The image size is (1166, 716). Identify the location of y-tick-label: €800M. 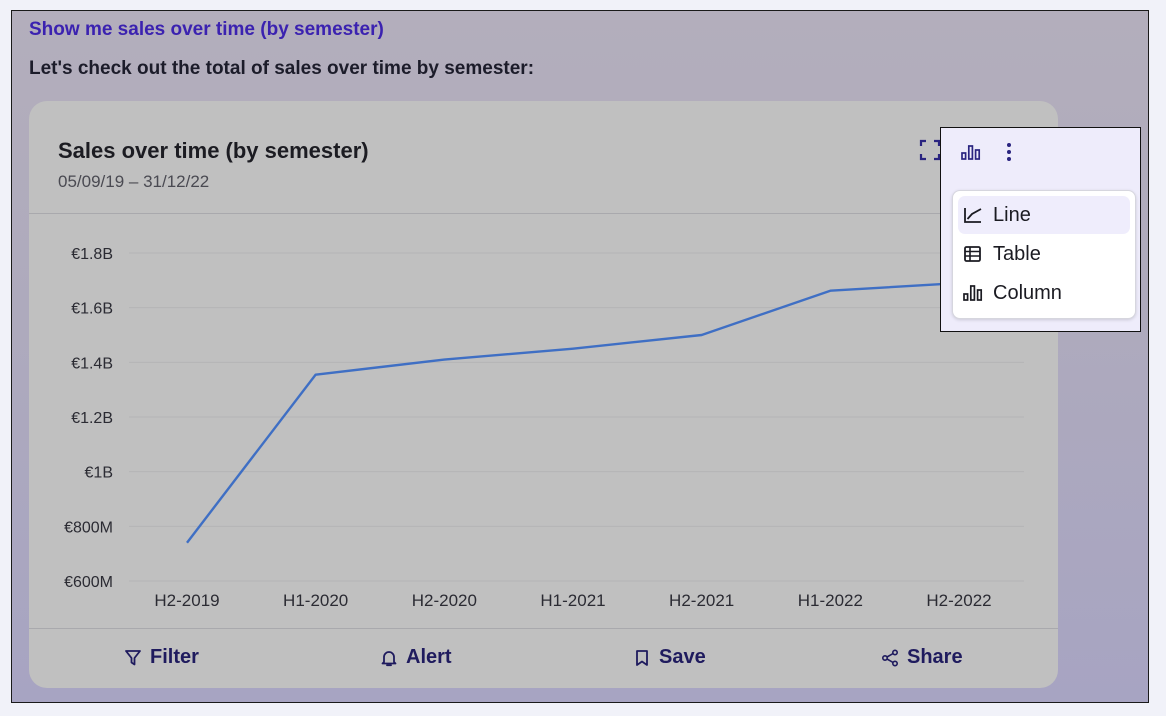
(88, 527).